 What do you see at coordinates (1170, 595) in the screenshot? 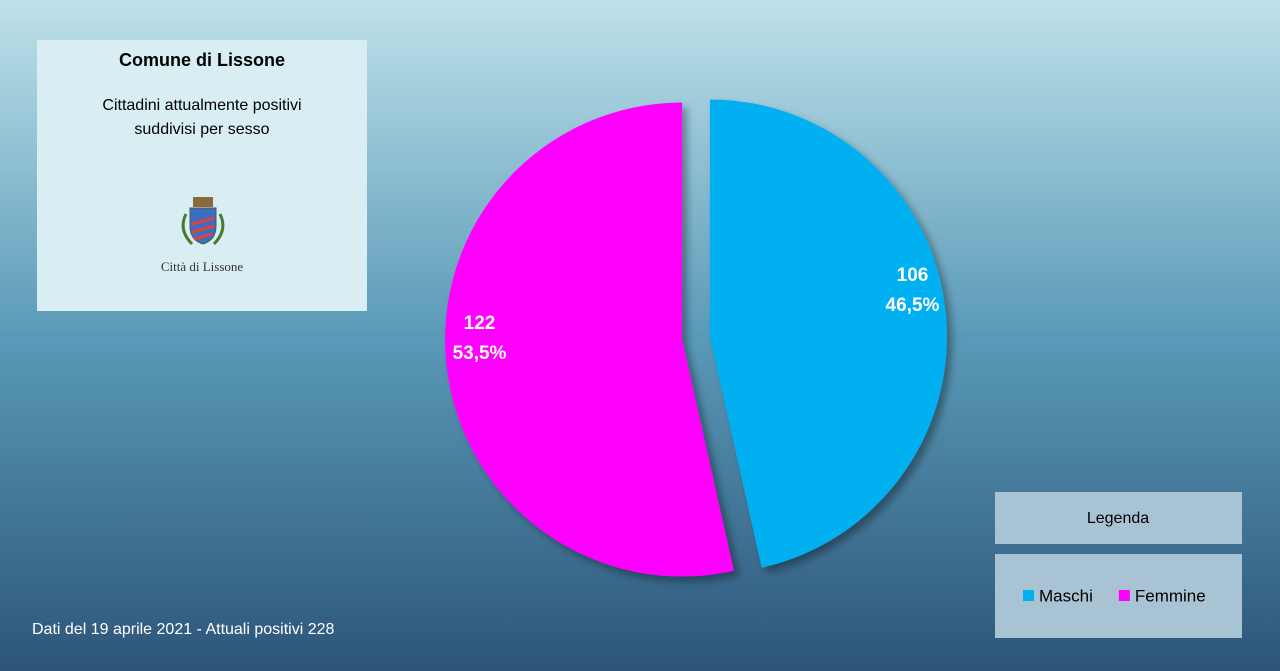
I see `legend-label: Femmine` at bounding box center [1170, 595].